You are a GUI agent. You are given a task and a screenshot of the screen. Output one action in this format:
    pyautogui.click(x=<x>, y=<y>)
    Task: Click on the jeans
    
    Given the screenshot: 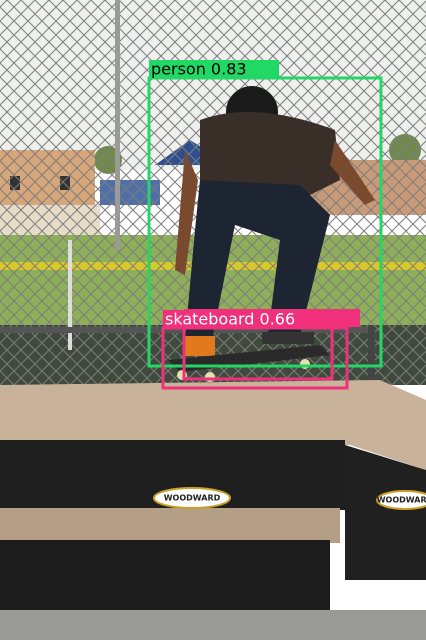 What is the action you would take?
    pyautogui.click(x=257, y=260)
    